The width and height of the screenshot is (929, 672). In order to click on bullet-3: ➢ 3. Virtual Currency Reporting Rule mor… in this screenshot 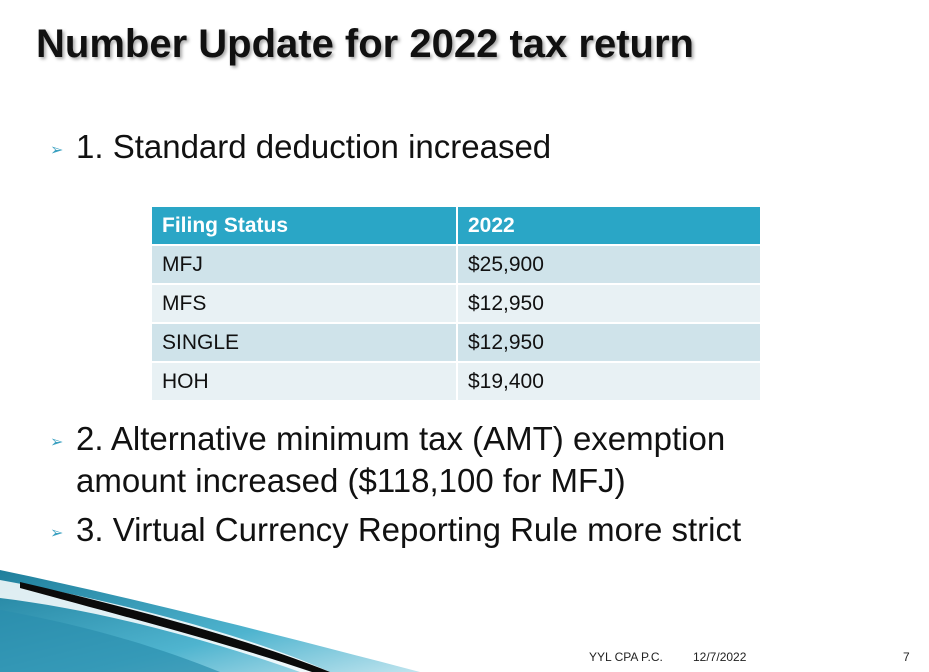, I will do `click(395, 532)`.